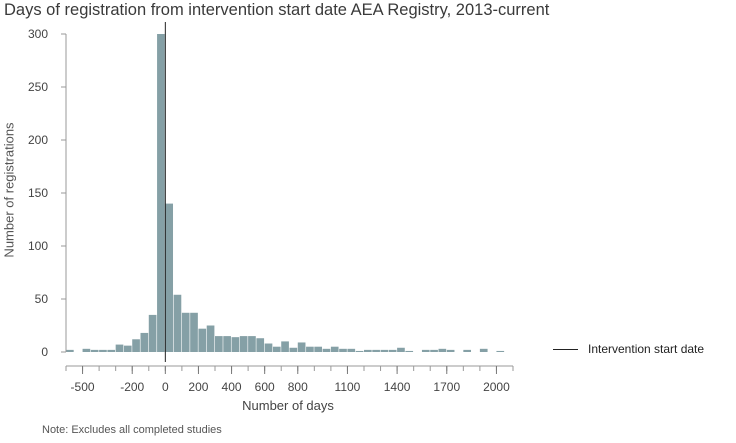 The height and width of the screenshot is (443, 736). I want to click on y-tick-label: 0, so click(44, 352).